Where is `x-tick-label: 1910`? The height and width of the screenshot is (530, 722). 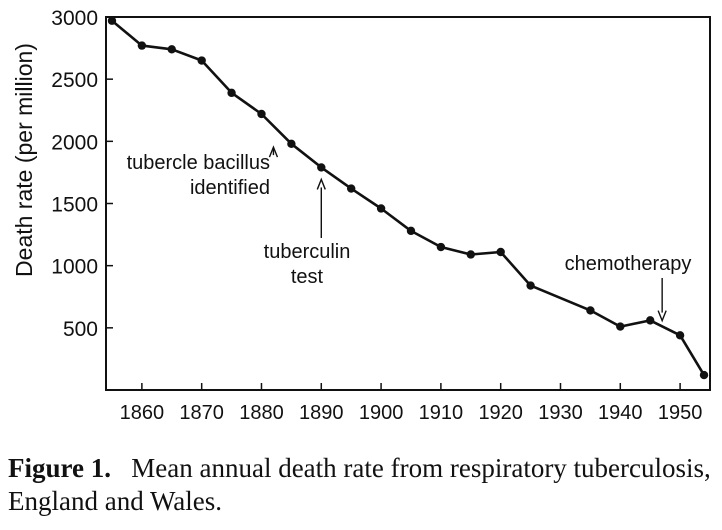 x-tick-label: 1910 is located at coordinates (441, 413).